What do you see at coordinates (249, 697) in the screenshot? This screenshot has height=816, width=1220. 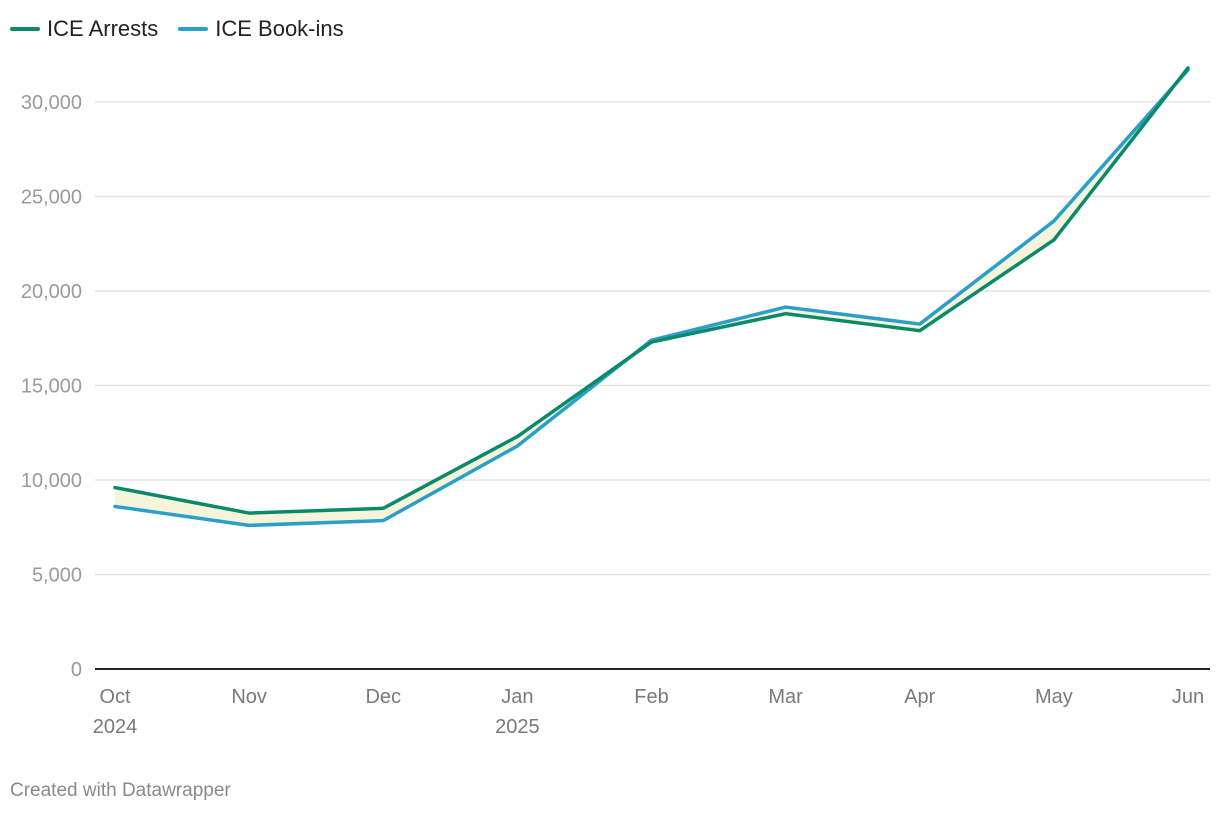 I see `x-tick-label: Nov` at bounding box center [249, 697].